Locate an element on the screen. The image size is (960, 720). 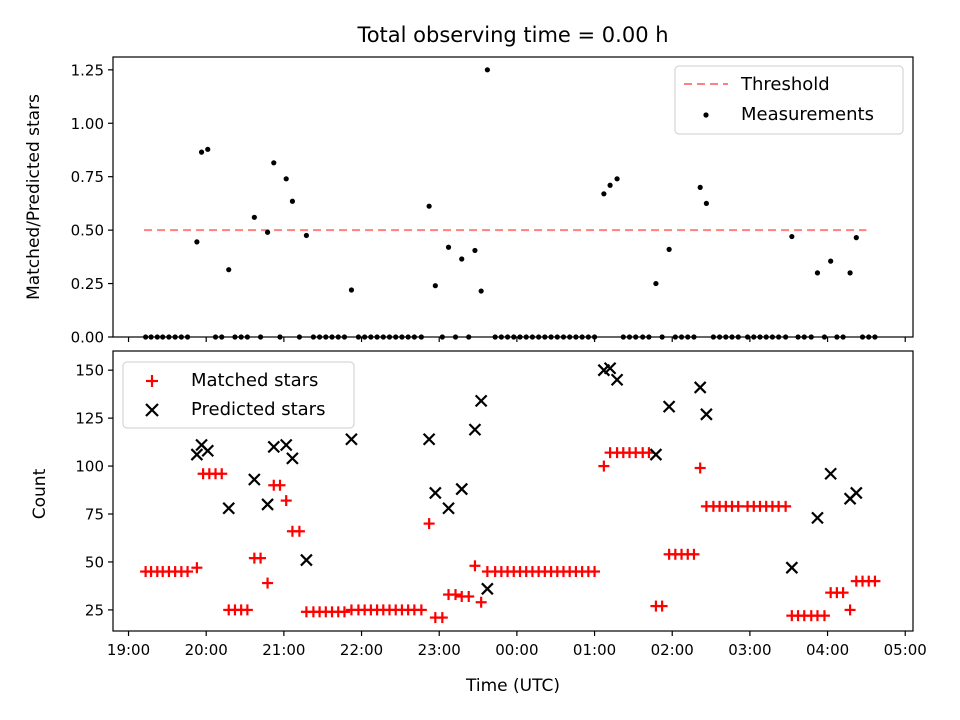
top-y-tick-label: 0.00 is located at coordinates (87, 338).